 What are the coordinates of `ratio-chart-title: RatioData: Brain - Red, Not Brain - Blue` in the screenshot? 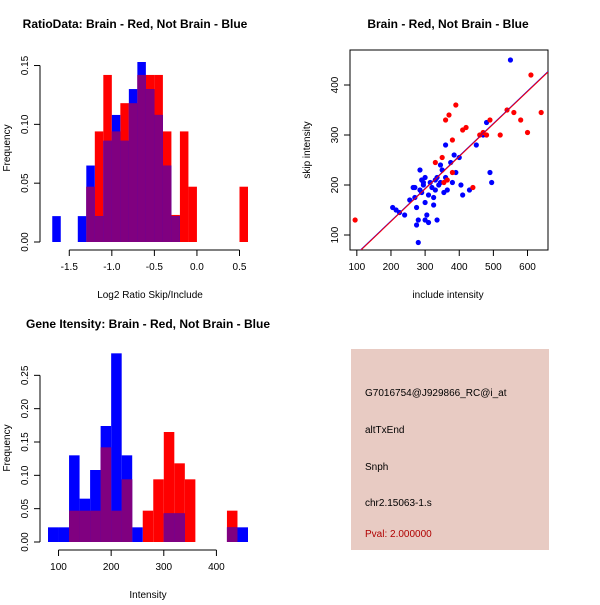 It's located at (135, 24).